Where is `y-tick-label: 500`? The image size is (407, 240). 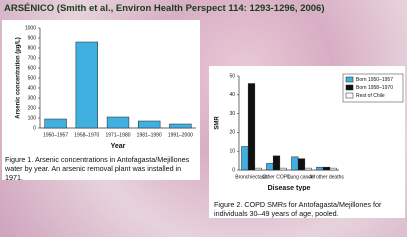
y-tick-label: 500 is located at coordinates (32, 78).